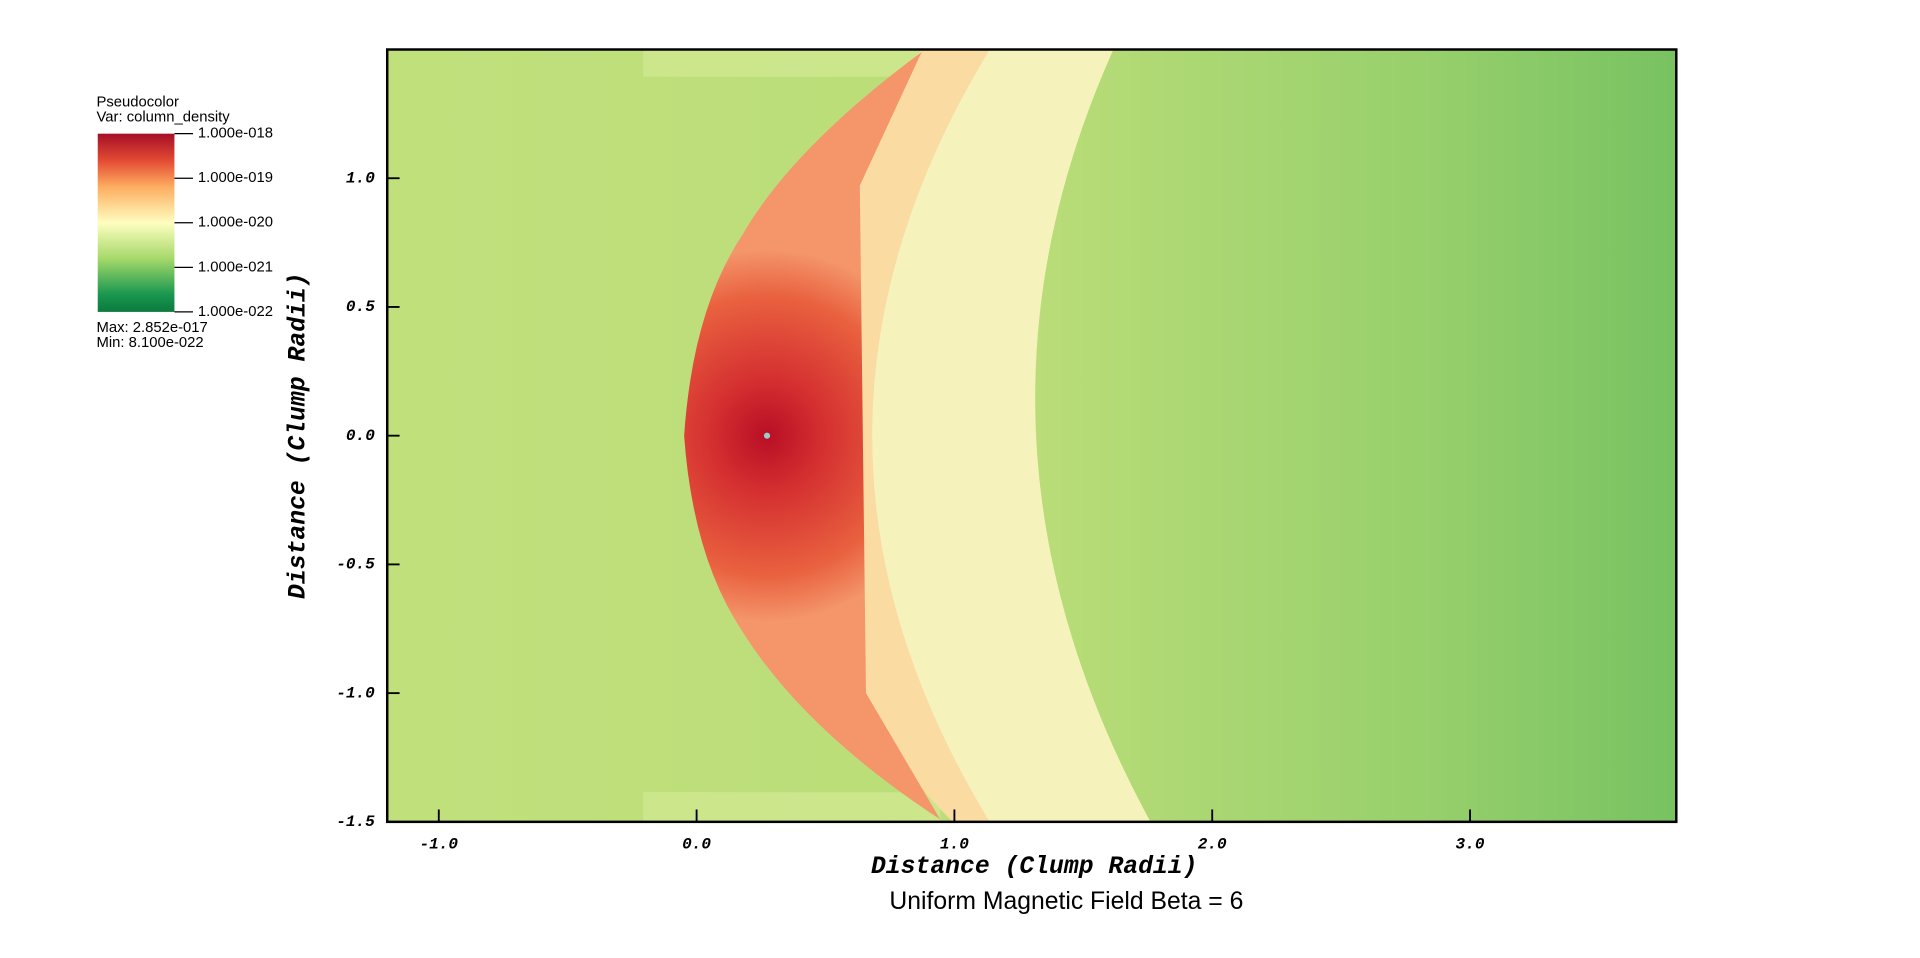 The height and width of the screenshot is (958, 1920). Describe the element at coordinates (136, 222) in the screenshot. I see `colorbar` at that location.